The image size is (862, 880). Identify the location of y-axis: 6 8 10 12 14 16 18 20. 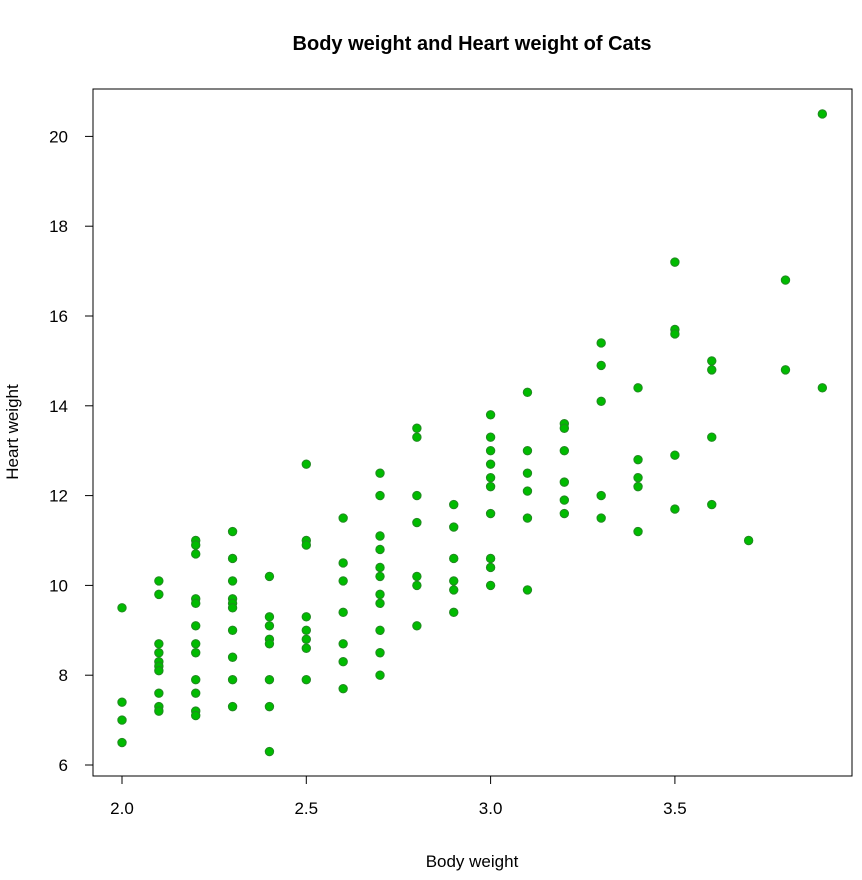
(71, 451).